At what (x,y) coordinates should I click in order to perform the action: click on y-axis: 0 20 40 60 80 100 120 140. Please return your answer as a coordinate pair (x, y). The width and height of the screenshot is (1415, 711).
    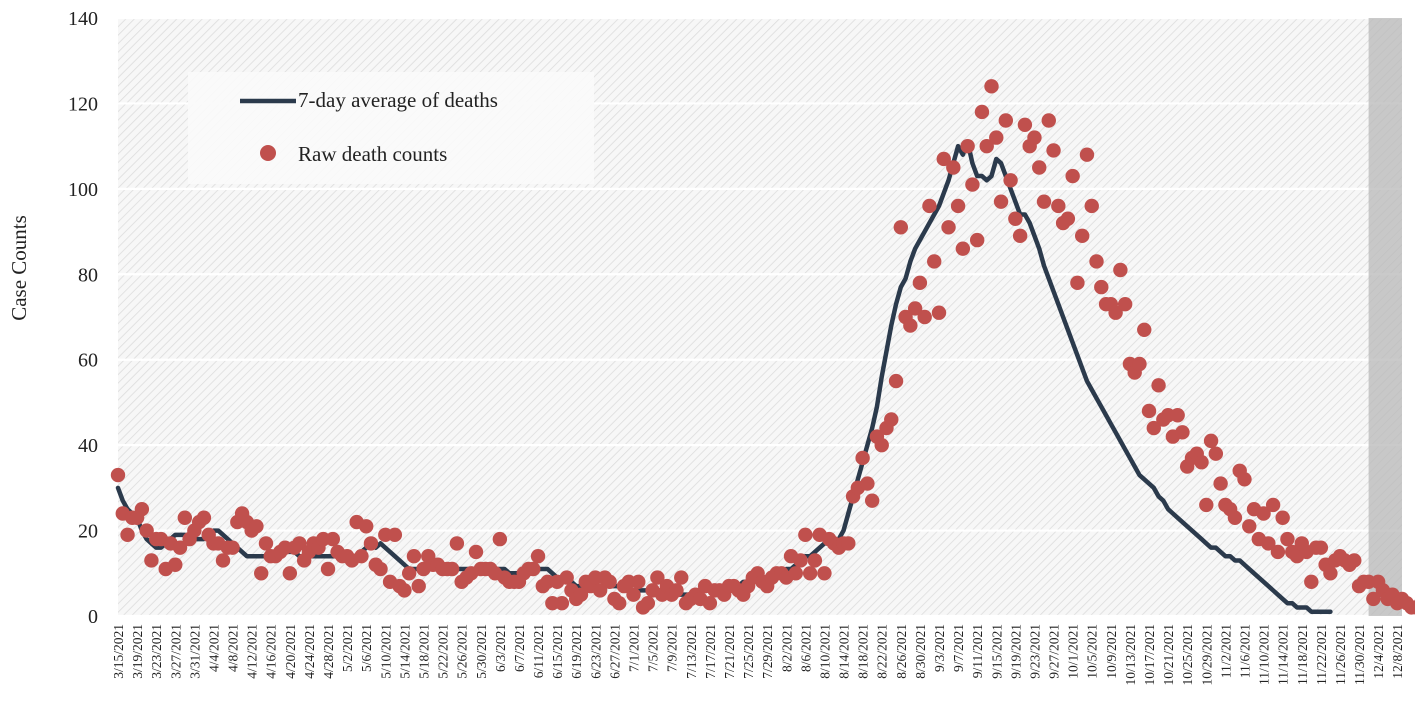
    Looking at the image, I should click on (83, 318).